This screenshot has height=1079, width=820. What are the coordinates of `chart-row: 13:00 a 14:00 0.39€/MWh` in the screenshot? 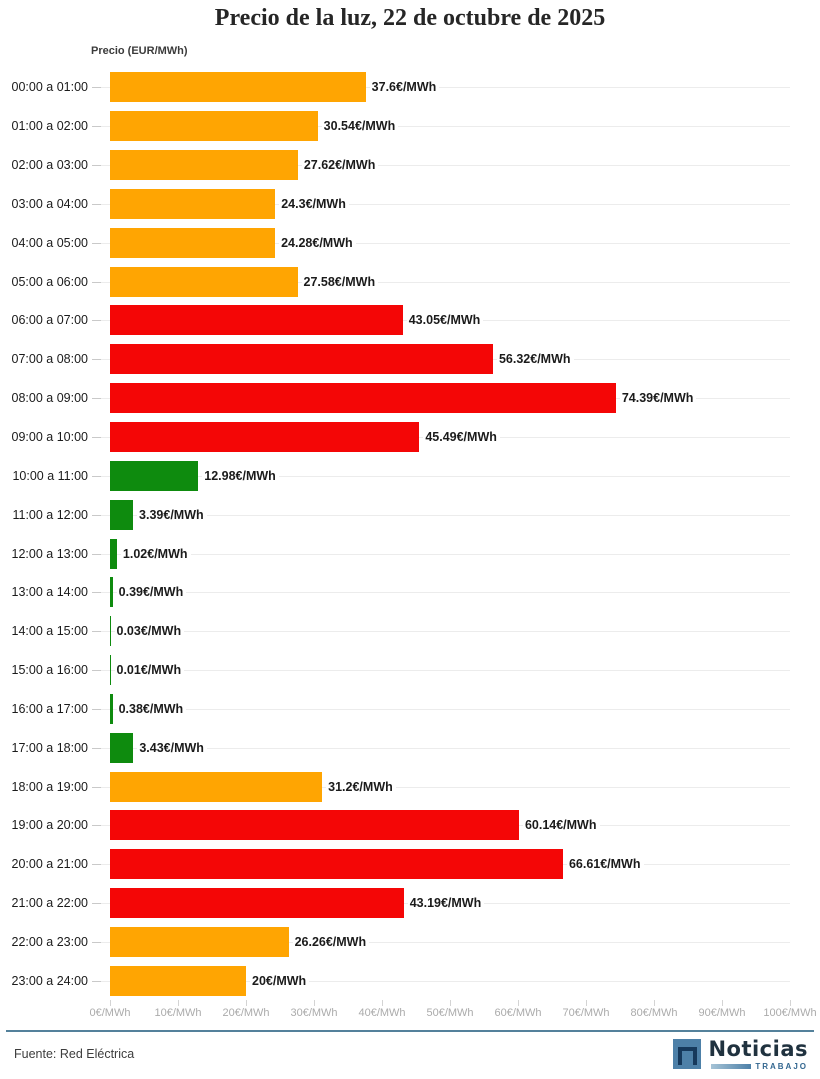 It's located at (410, 592).